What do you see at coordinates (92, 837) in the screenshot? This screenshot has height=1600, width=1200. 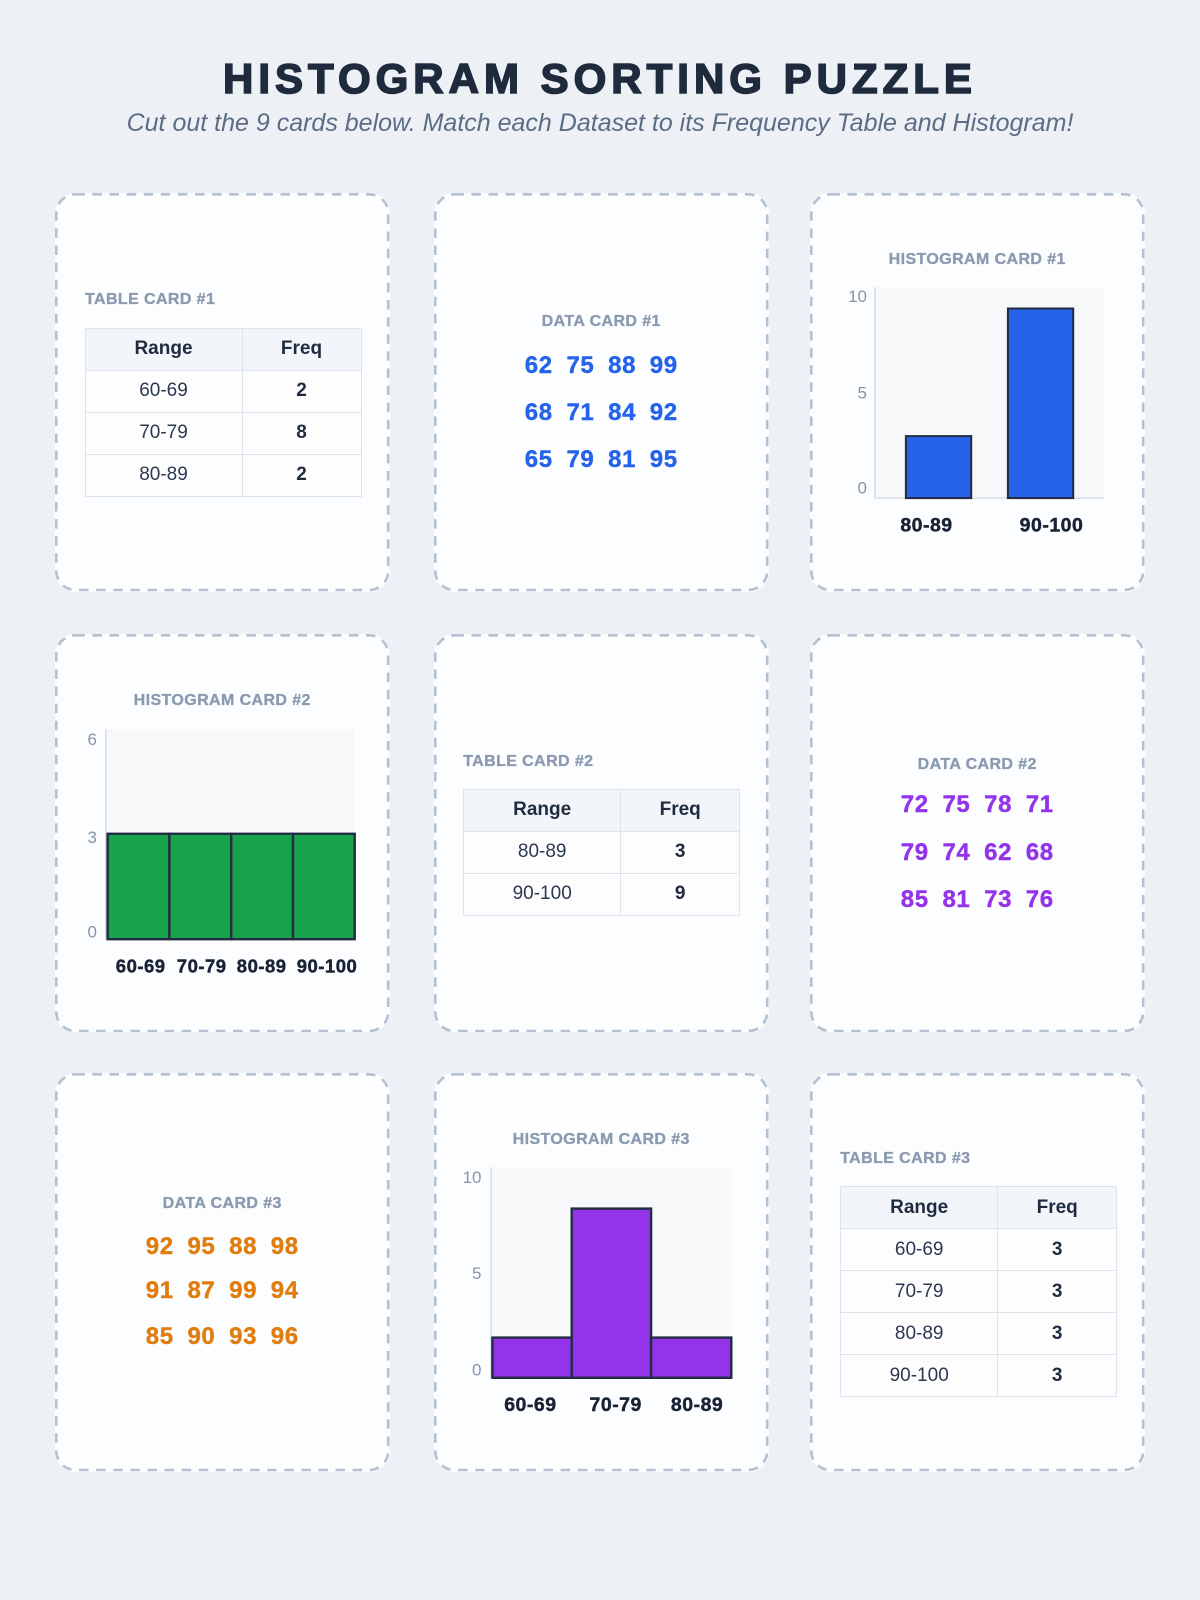 I see `svg-text: 3` at bounding box center [92, 837].